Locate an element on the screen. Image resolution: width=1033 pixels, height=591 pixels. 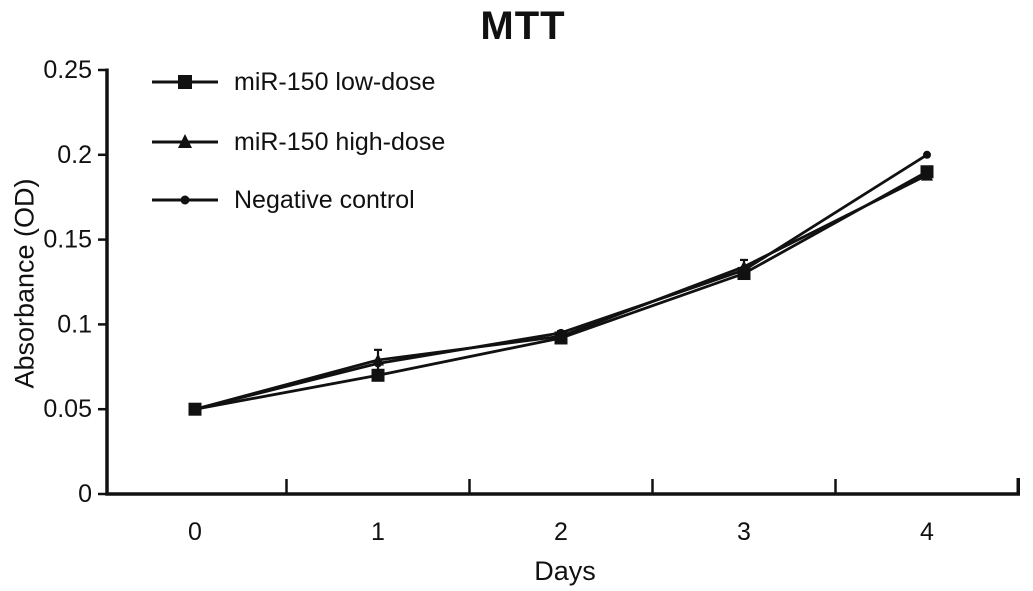
x-tick-label: 1 is located at coordinates (378, 532).